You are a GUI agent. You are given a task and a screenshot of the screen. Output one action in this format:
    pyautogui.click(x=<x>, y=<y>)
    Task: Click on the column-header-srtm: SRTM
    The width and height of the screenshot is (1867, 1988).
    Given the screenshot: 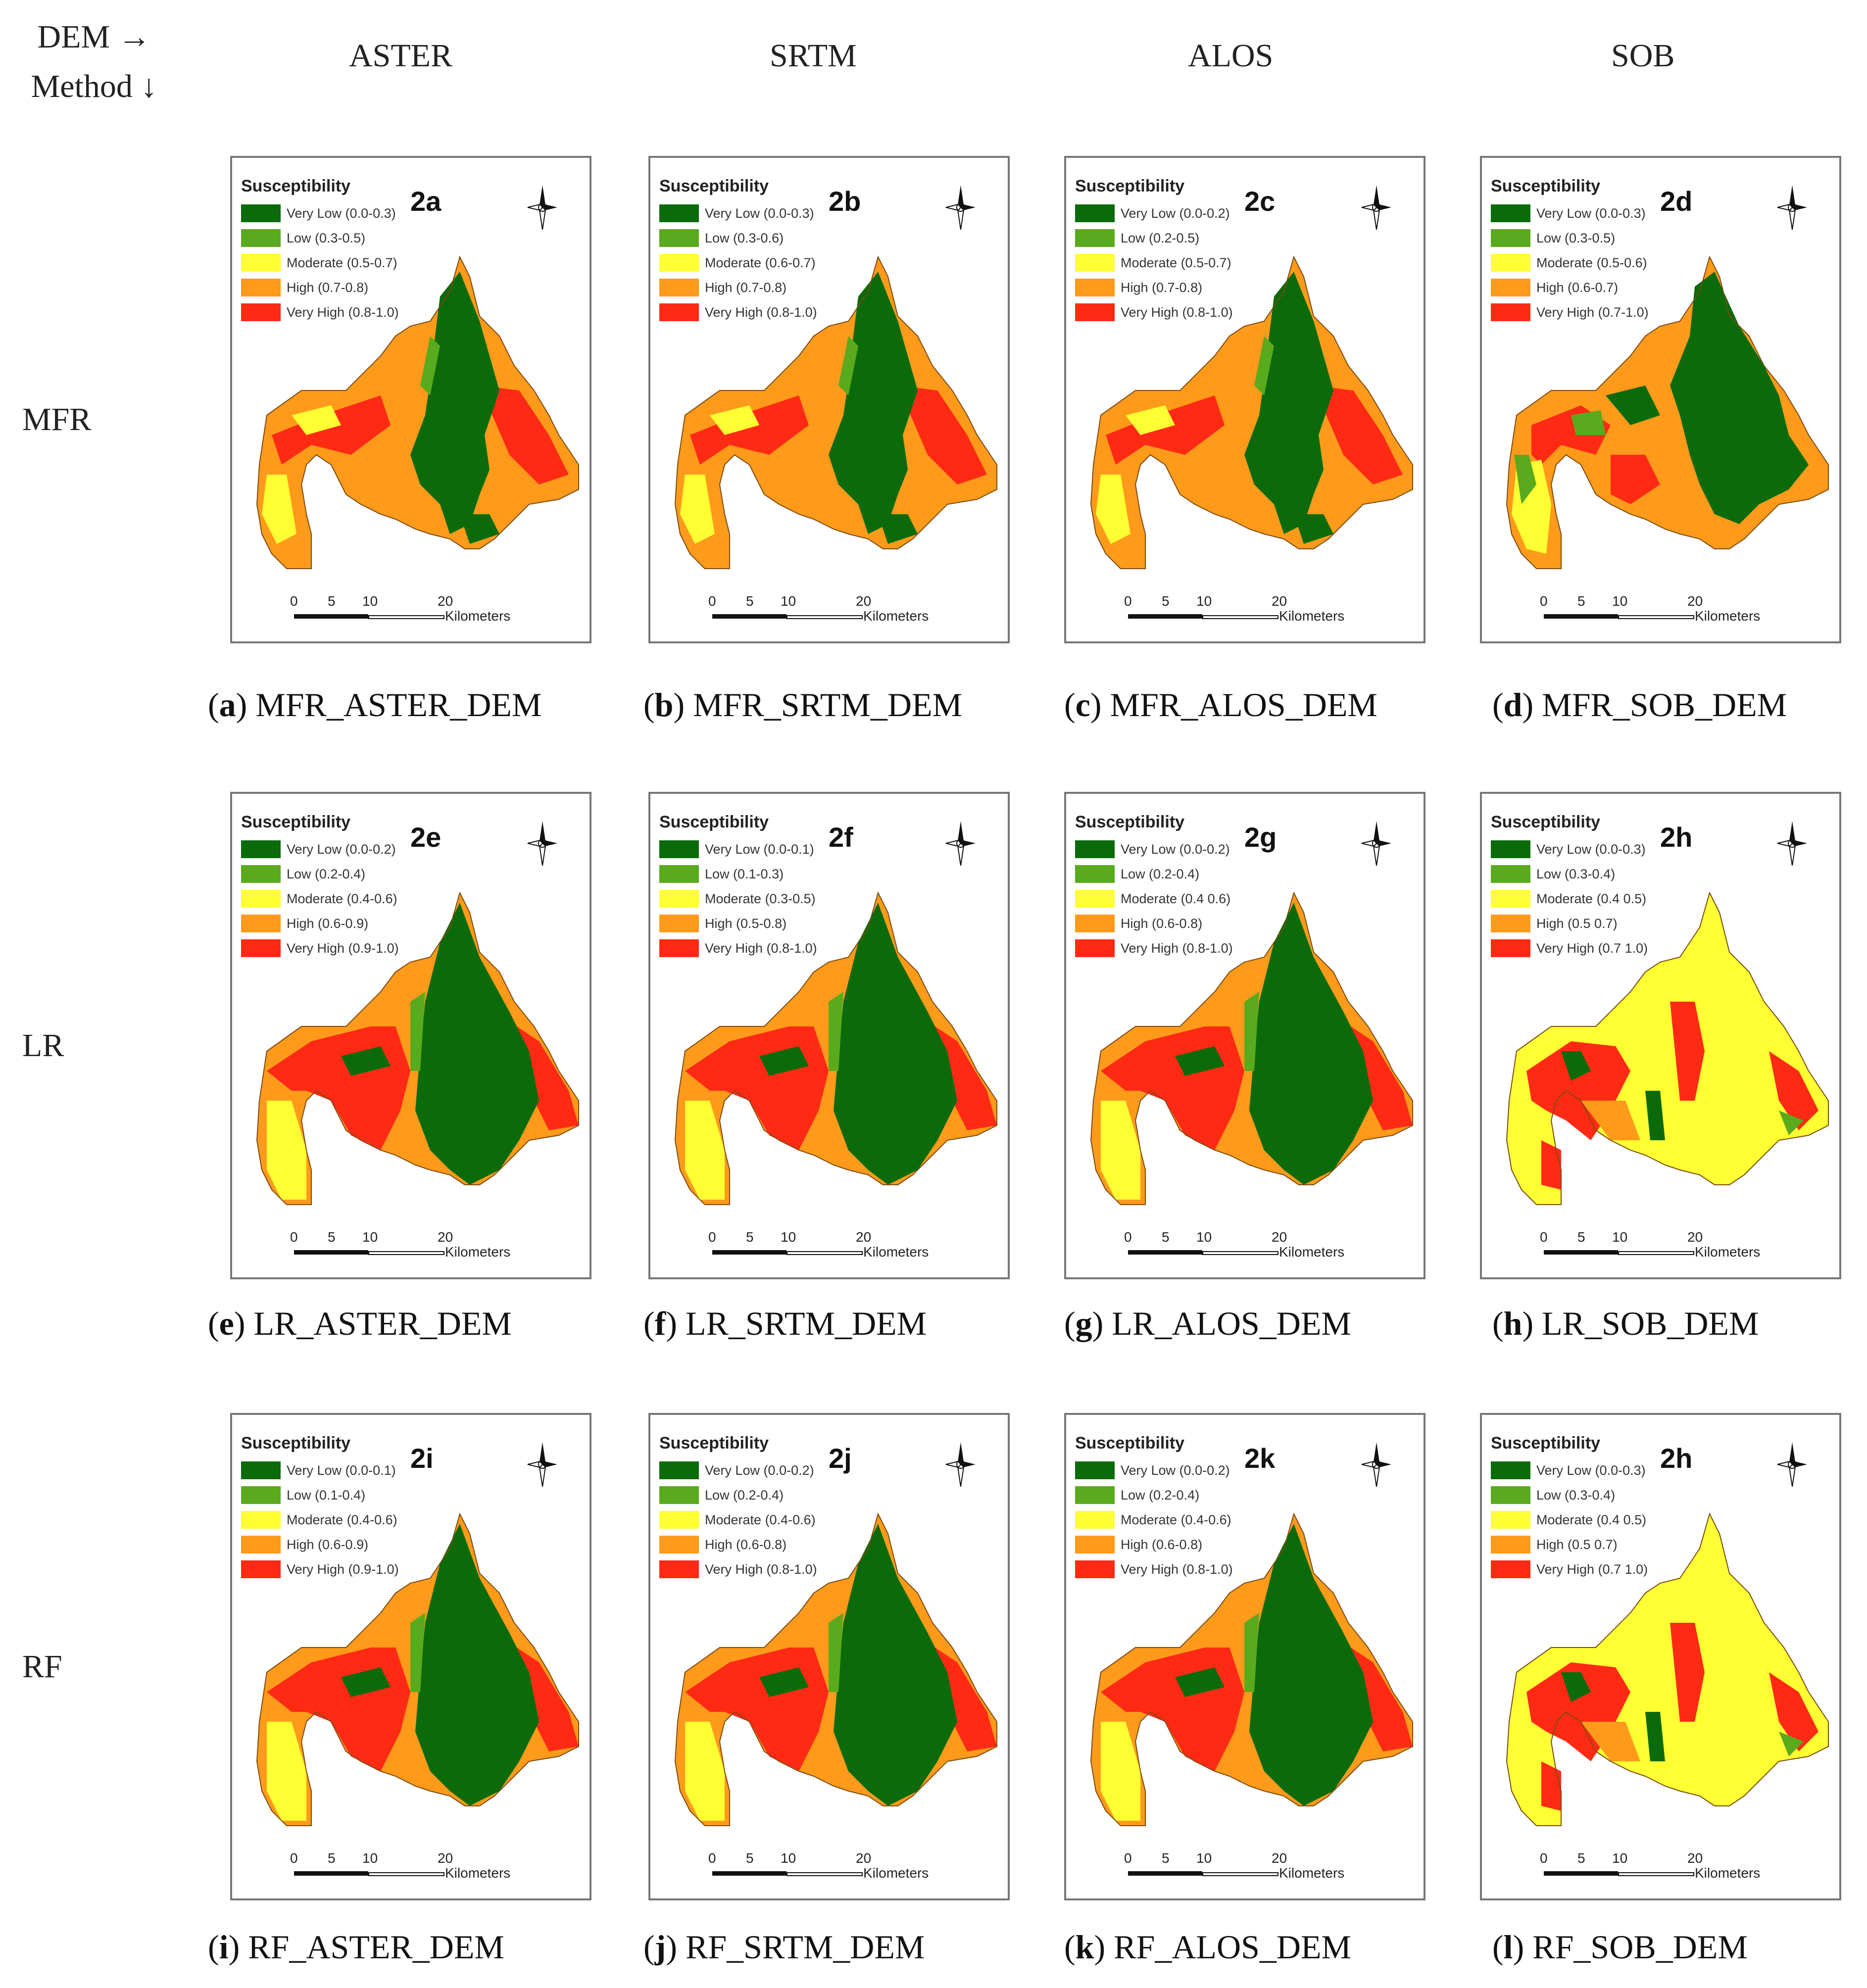 What is the action you would take?
    pyautogui.click(x=813, y=56)
    